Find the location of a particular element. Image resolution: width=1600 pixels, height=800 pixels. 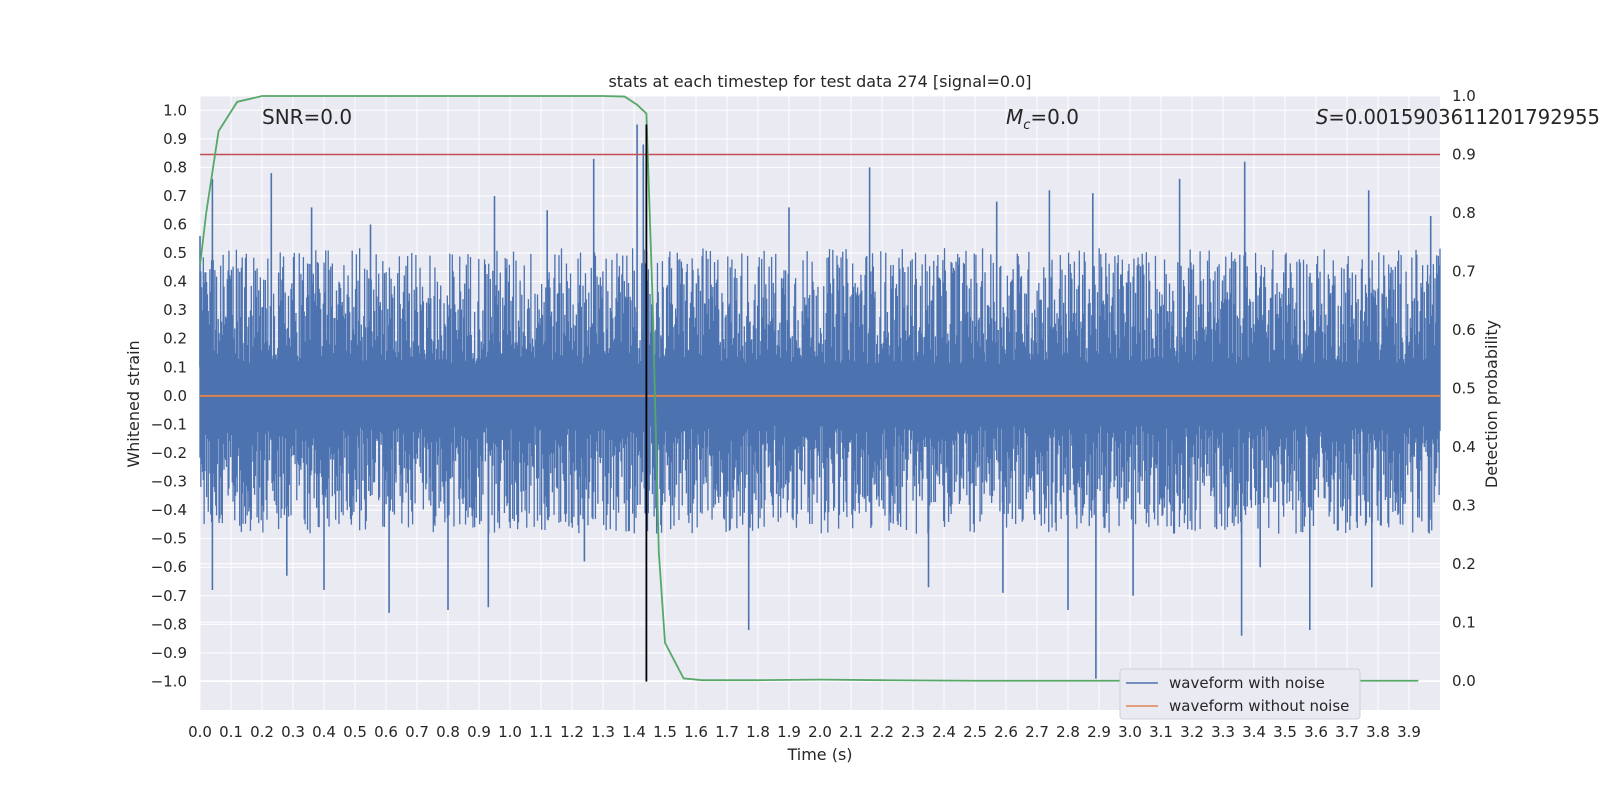

x-tick-label: 3.5 is located at coordinates (1285, 732).